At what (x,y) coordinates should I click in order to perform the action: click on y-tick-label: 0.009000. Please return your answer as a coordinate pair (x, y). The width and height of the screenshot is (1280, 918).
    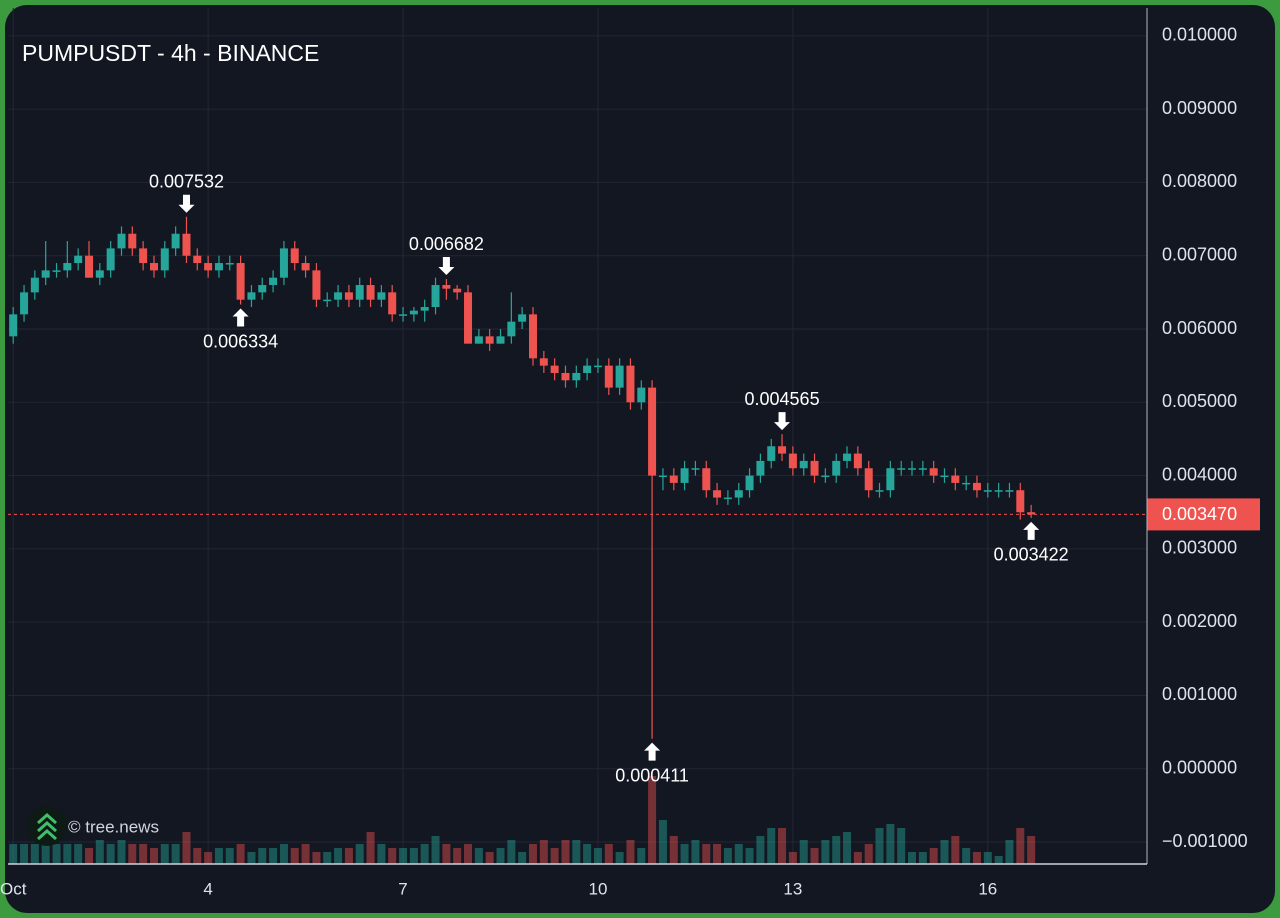
    Looking at the image, I should click on (1199, 108).